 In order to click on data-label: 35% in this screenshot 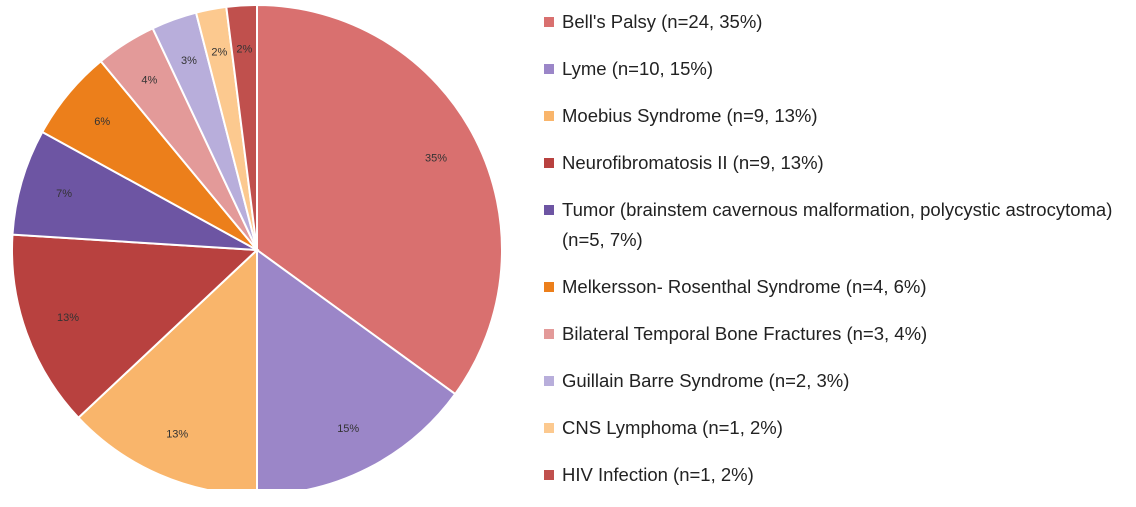, I will do `click(436, 159)`.